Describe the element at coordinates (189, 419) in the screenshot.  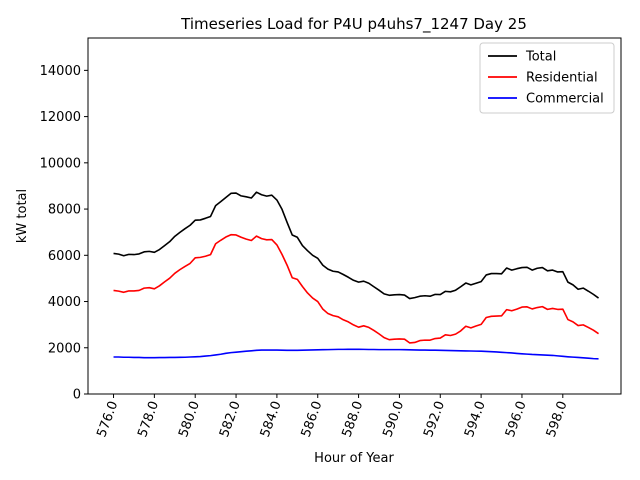
I see `x-tick-label: 580.0` at that location.